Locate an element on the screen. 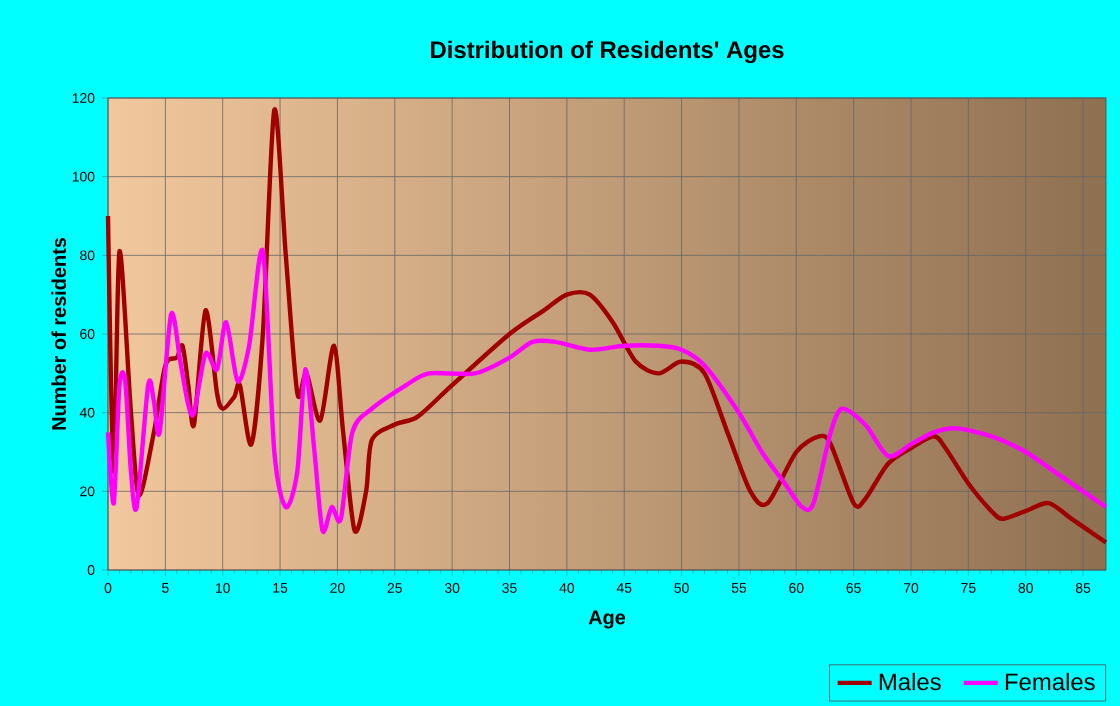 This screenshot has height=706, width=1120. legend-label: Males is located at coordinates (910, 681).